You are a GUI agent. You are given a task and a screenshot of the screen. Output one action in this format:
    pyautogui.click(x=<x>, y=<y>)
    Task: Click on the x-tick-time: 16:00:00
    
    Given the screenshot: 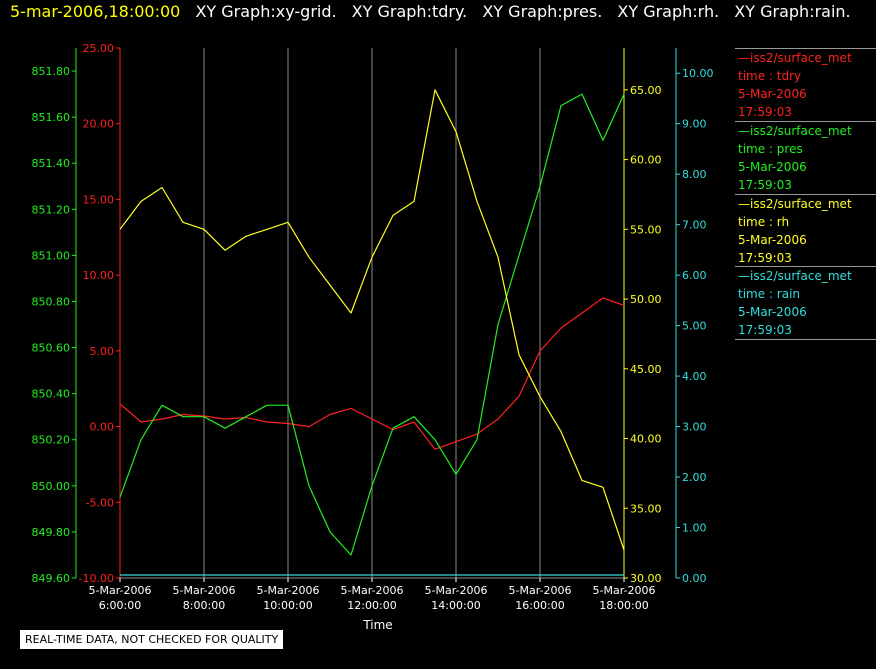 What is the action you would take?
    pyautogui.click(x=539, y=605)
    